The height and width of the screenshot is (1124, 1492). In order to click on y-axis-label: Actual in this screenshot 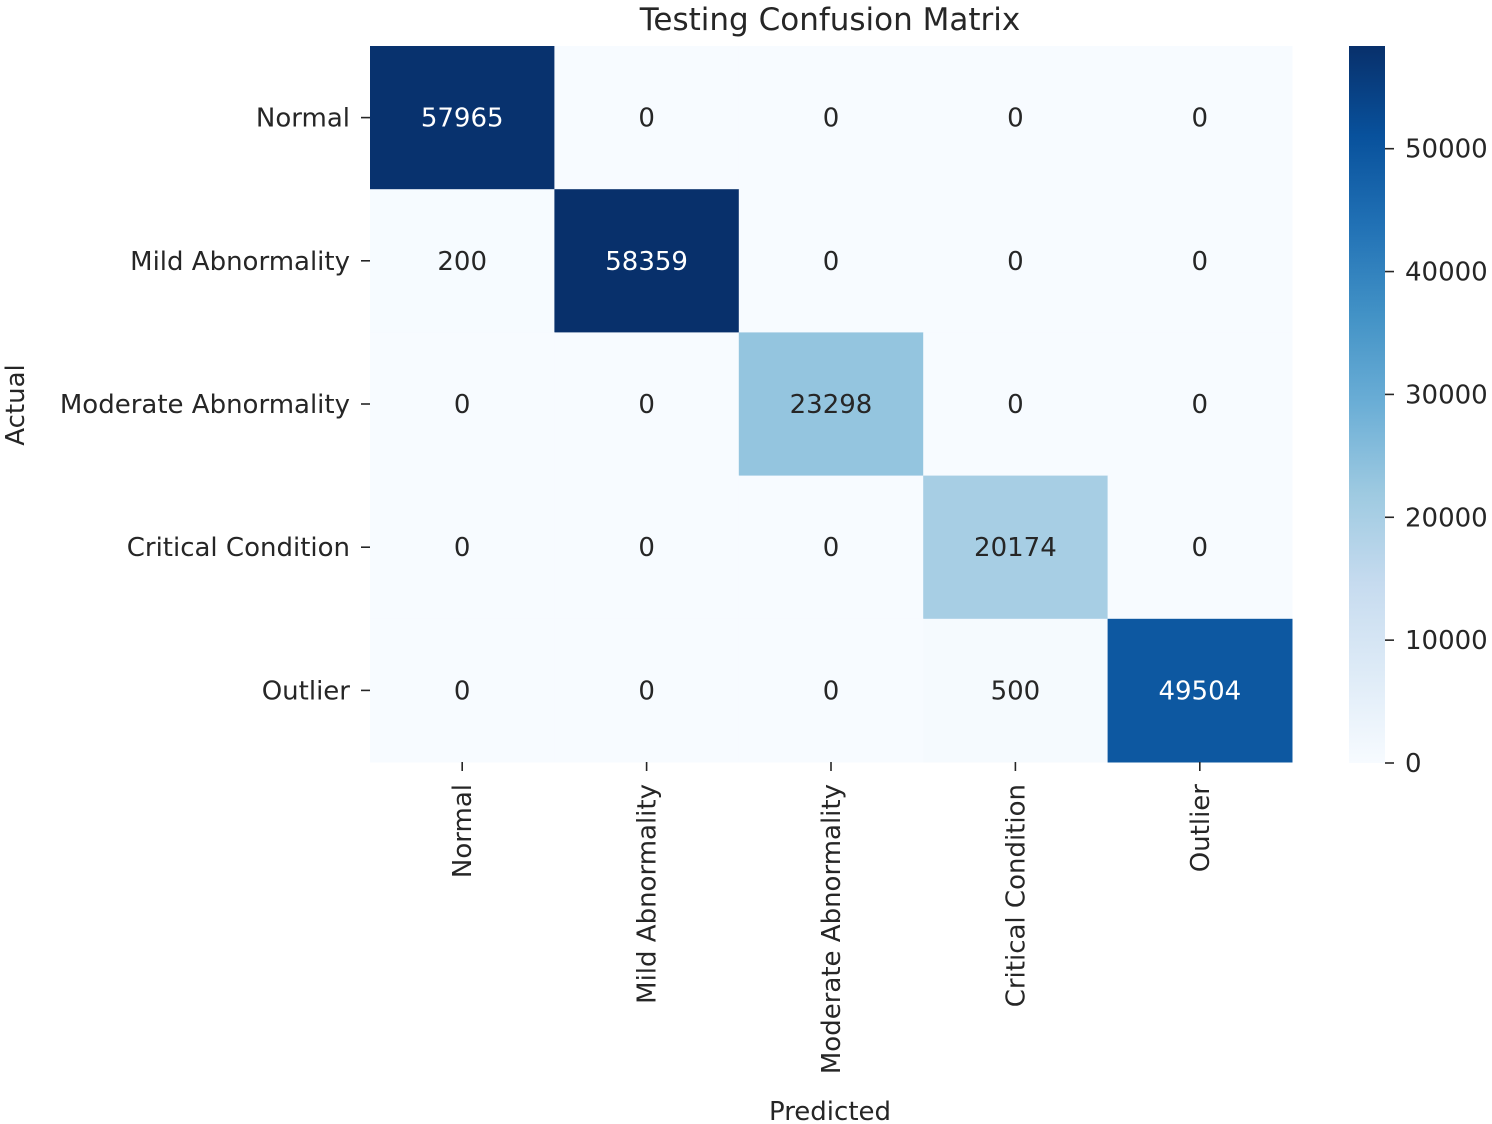, I will do `click(16, 404)`.